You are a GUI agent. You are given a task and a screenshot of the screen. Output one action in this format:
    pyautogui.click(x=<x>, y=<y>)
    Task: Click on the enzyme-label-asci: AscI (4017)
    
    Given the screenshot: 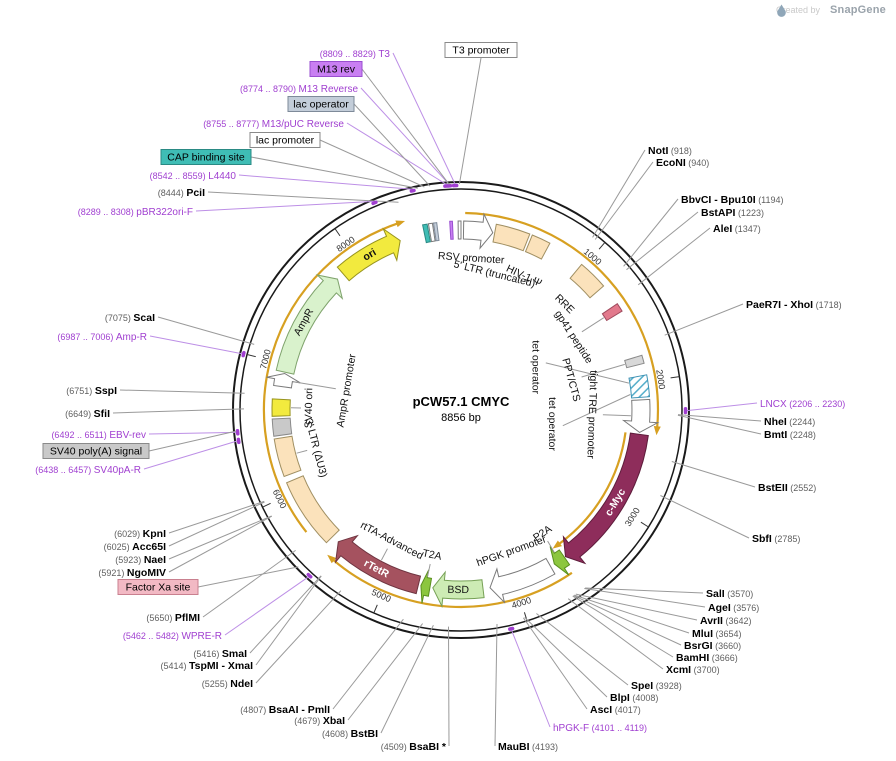 What is the action you would take?
    pyautogui.click(x=581, y=666)
    